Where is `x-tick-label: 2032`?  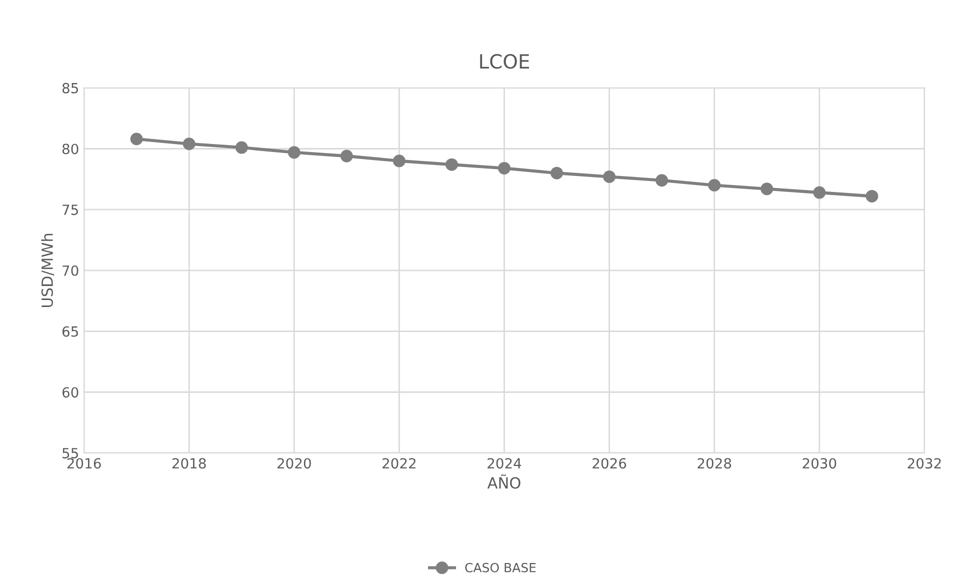
x-tick-label: 2032 is located at coordinates (924, 463).